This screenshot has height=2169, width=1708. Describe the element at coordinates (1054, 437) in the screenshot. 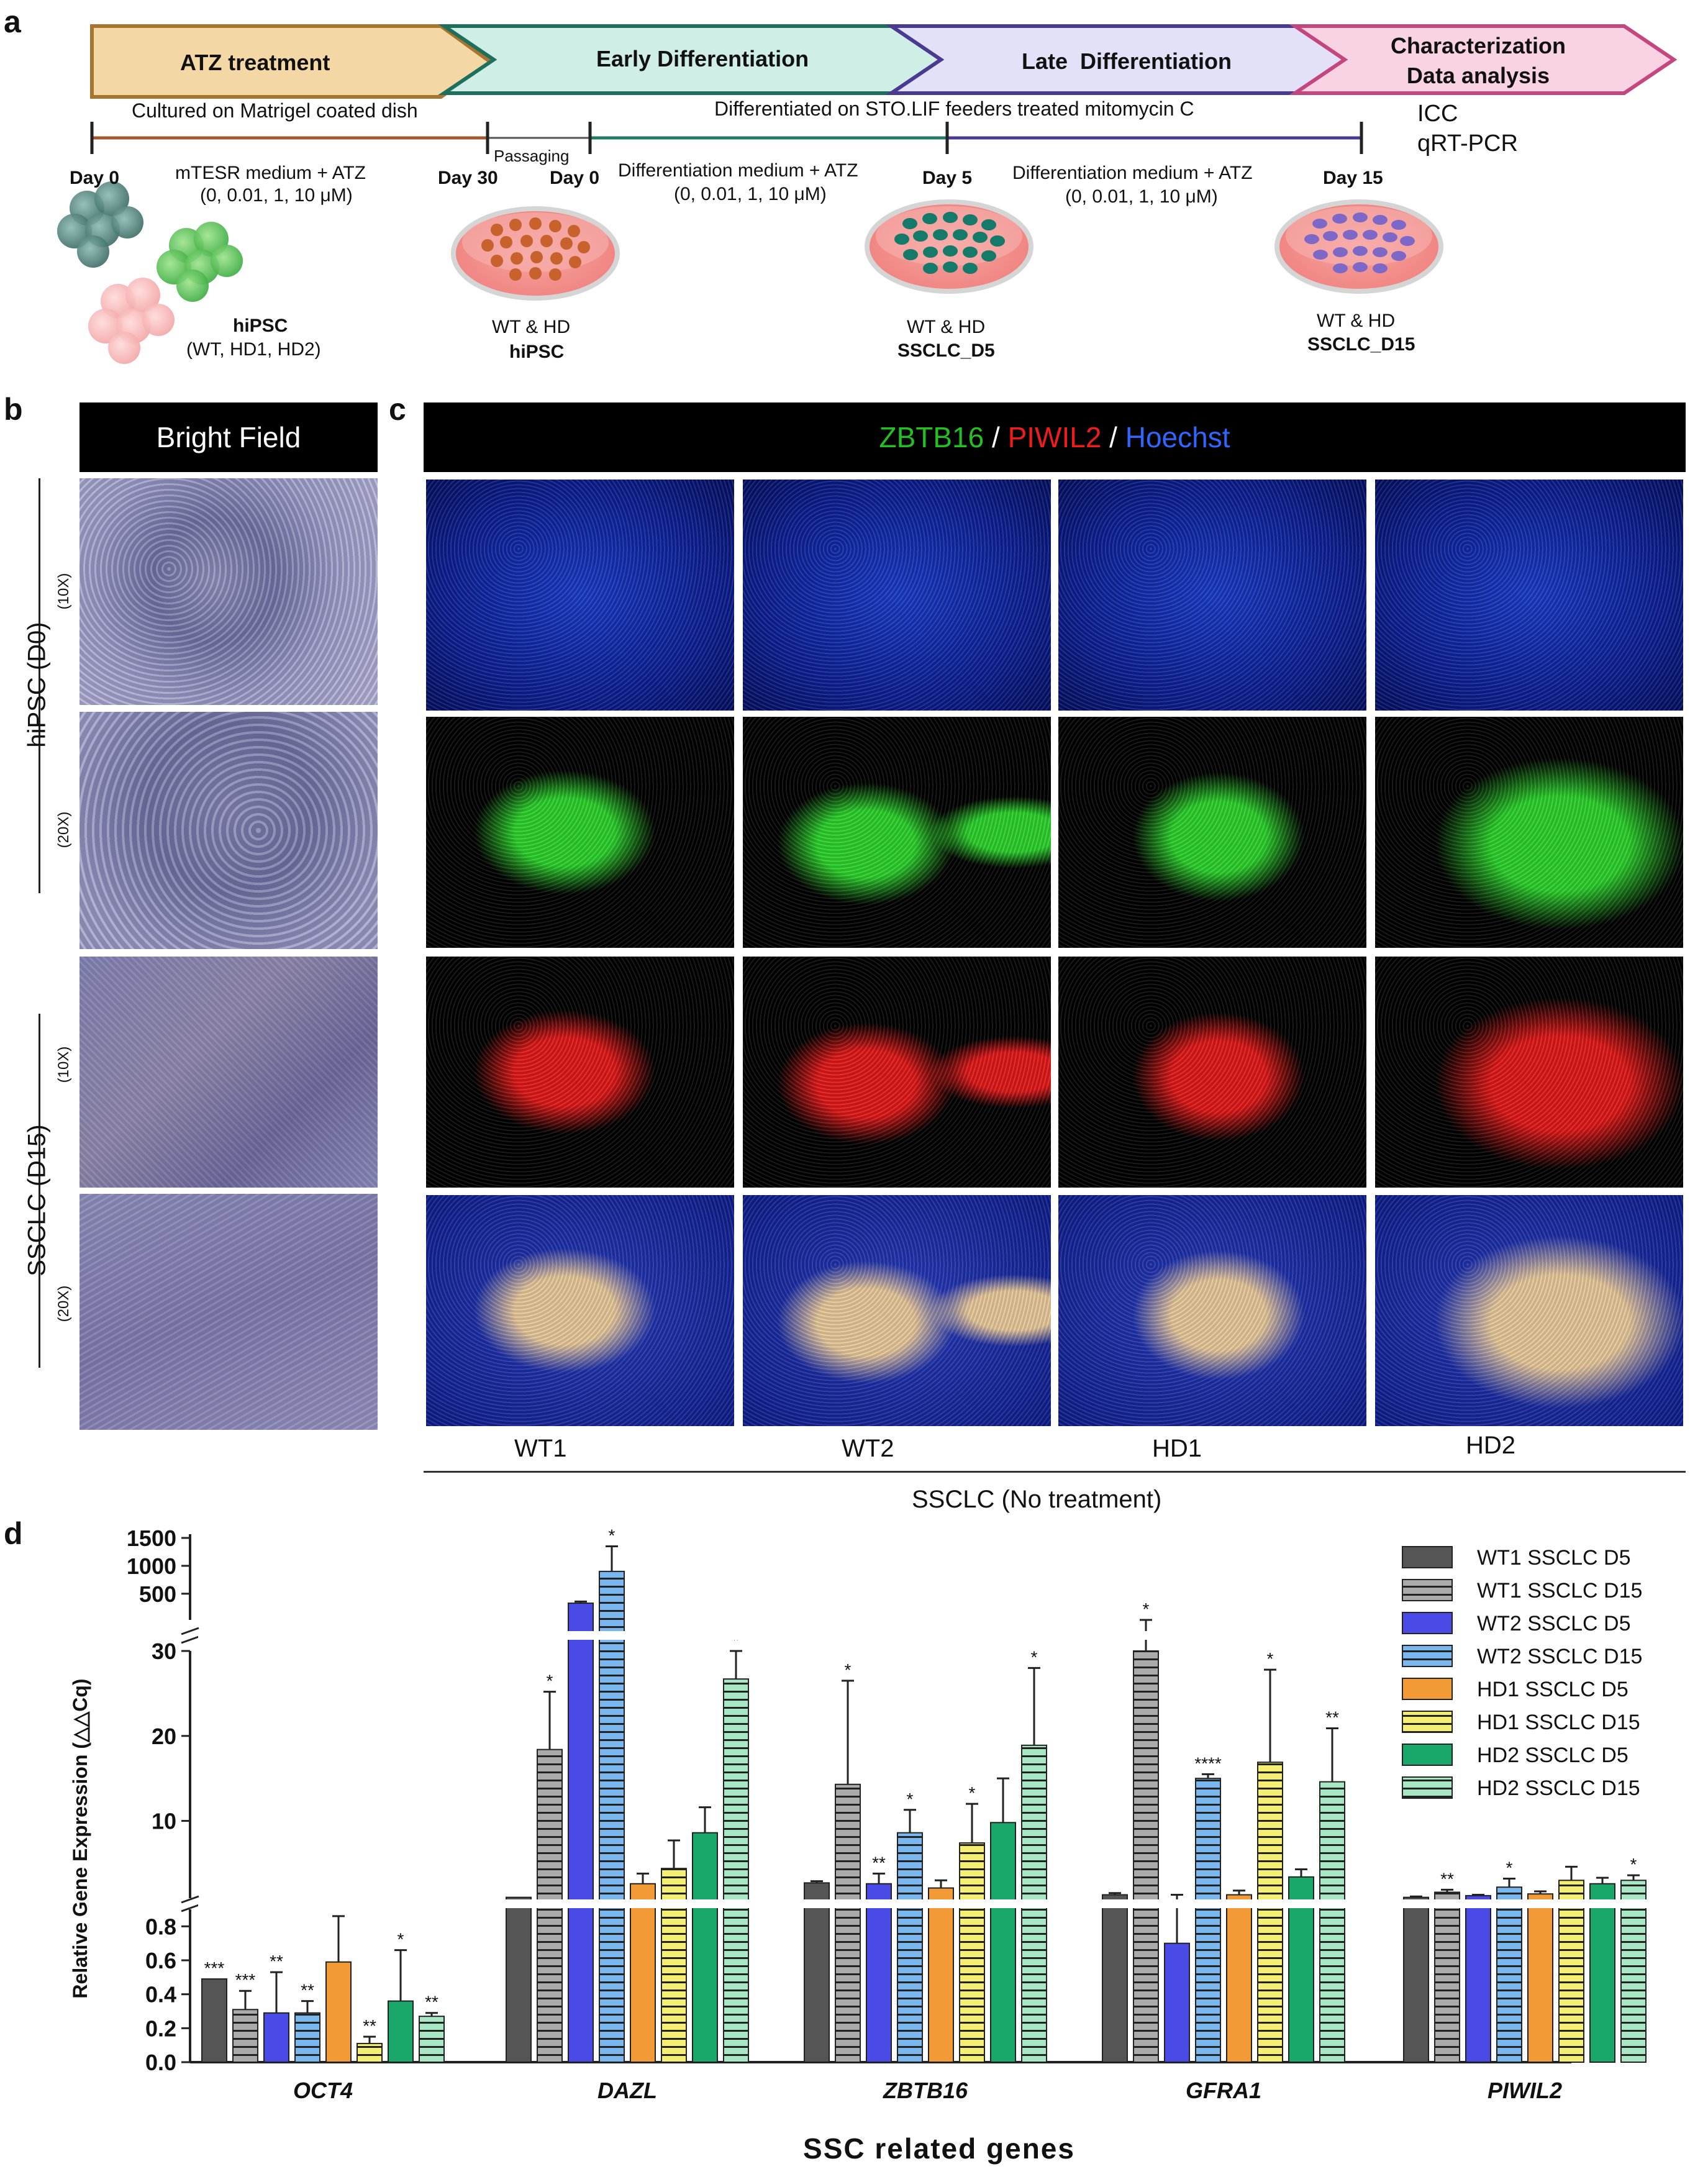

I see `stain-piwil2: PIWIL2` at that location.